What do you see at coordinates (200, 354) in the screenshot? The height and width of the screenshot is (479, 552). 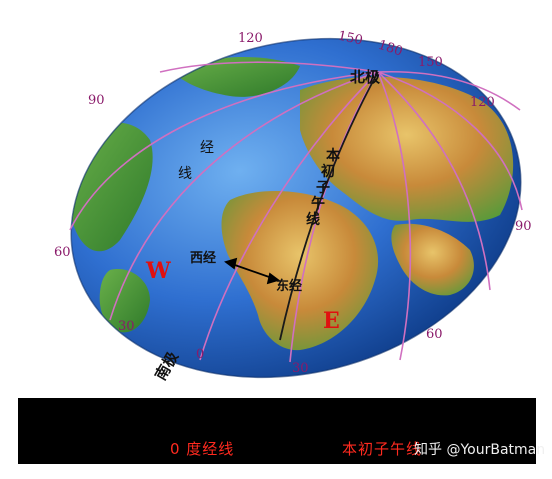 I see `bottom-label-0: 0` at bounding box center [200, 354].